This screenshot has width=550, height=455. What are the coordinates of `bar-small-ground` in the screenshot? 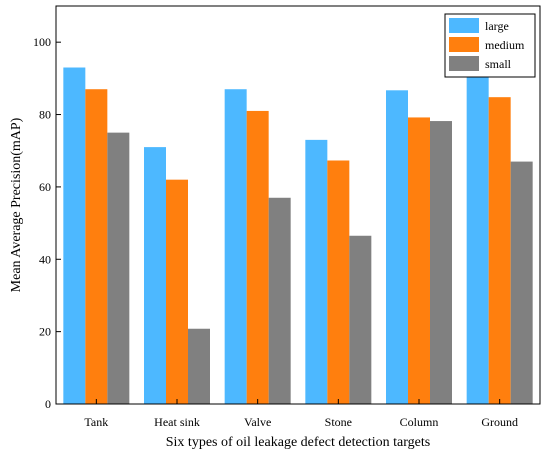 It's located at (521, 282).